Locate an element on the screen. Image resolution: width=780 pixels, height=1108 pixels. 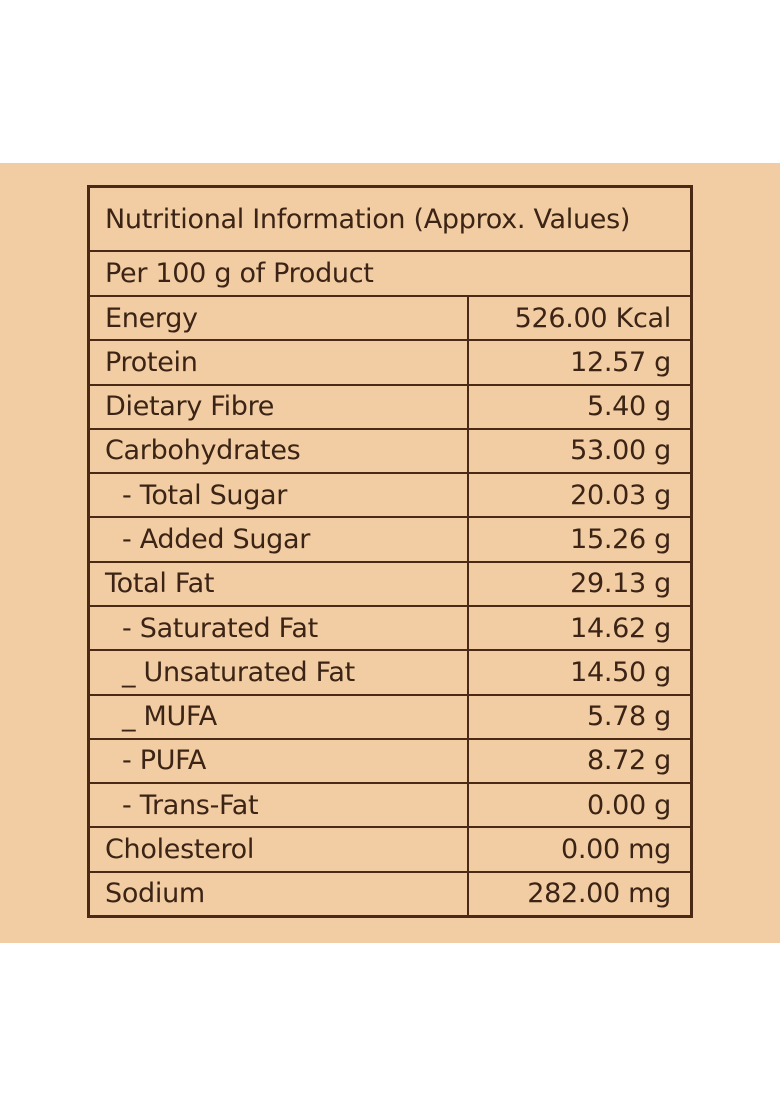
table-row: Protein 12.57 g is located at coordinates (390, 361).